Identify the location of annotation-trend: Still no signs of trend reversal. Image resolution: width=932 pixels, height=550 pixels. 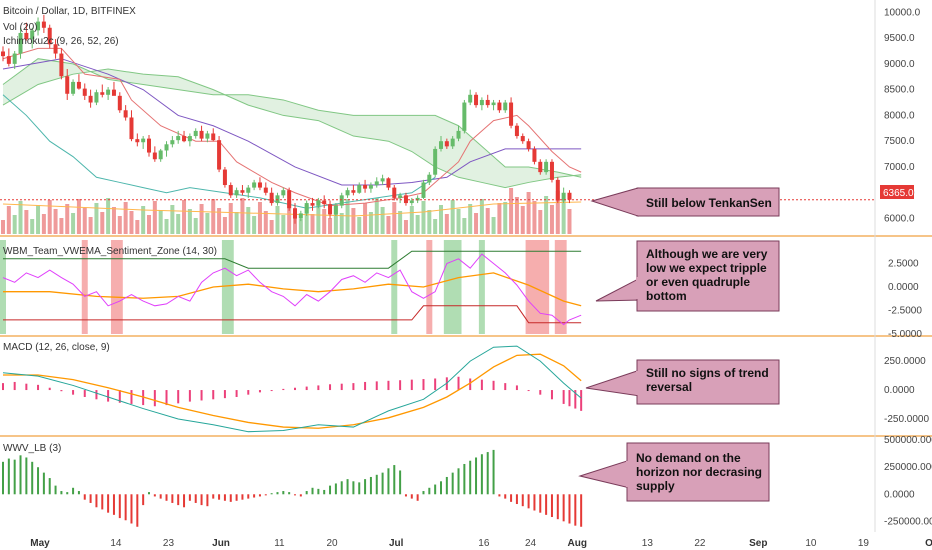
(682, 382).